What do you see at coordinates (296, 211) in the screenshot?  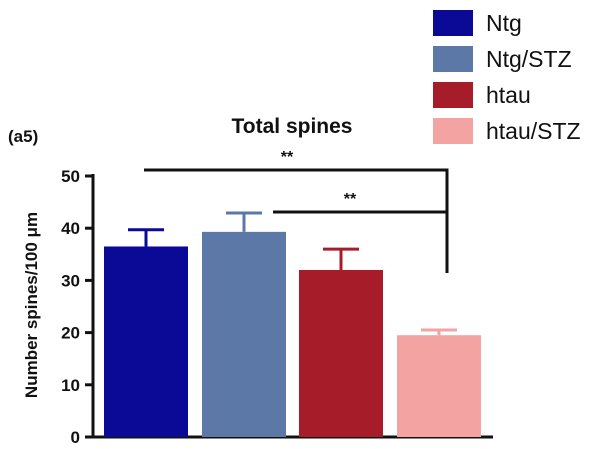 I see `significance-annotations: ** **` at bounding box center [296, 211].